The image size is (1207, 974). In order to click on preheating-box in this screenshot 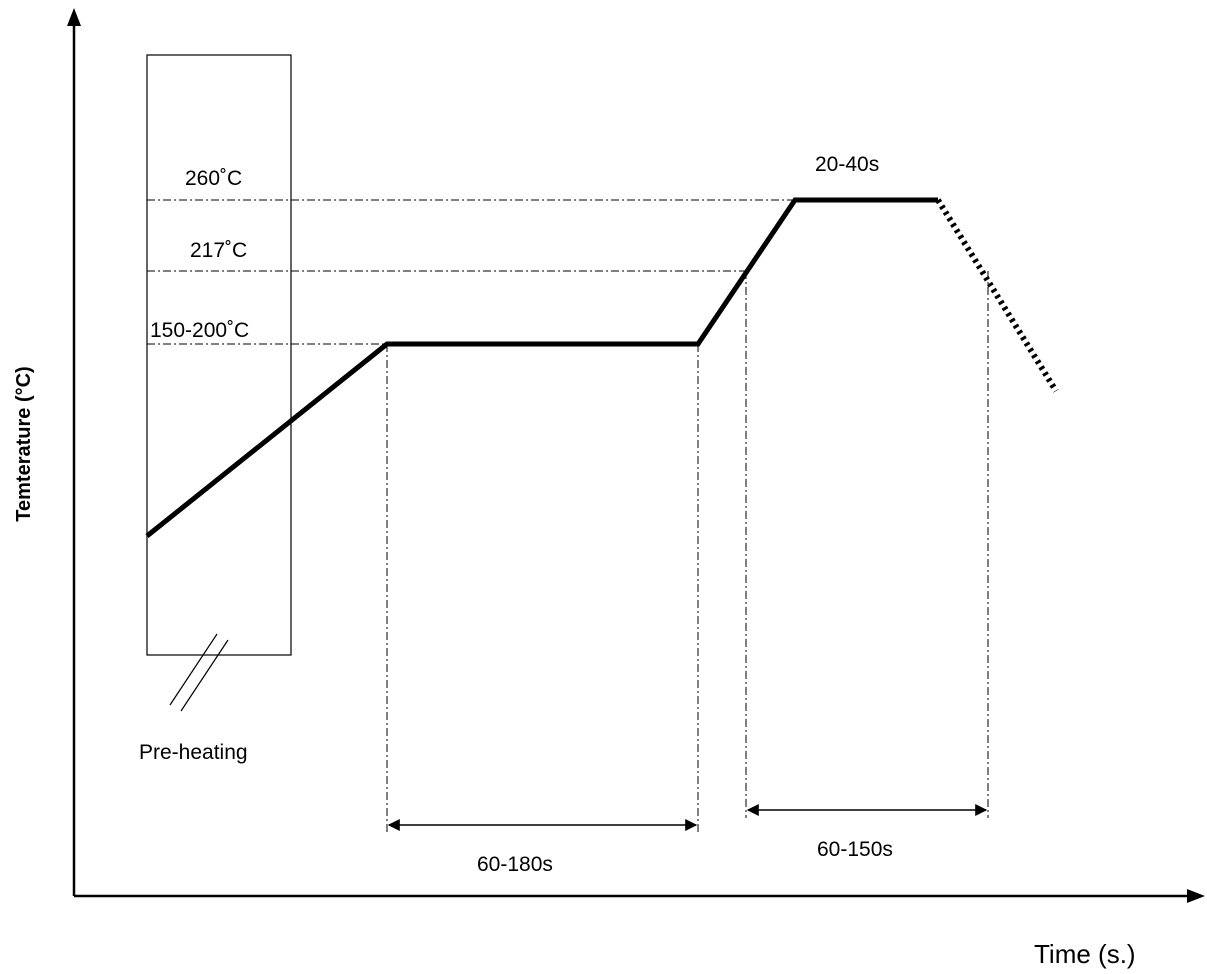, I will do `click(219, 355)`.